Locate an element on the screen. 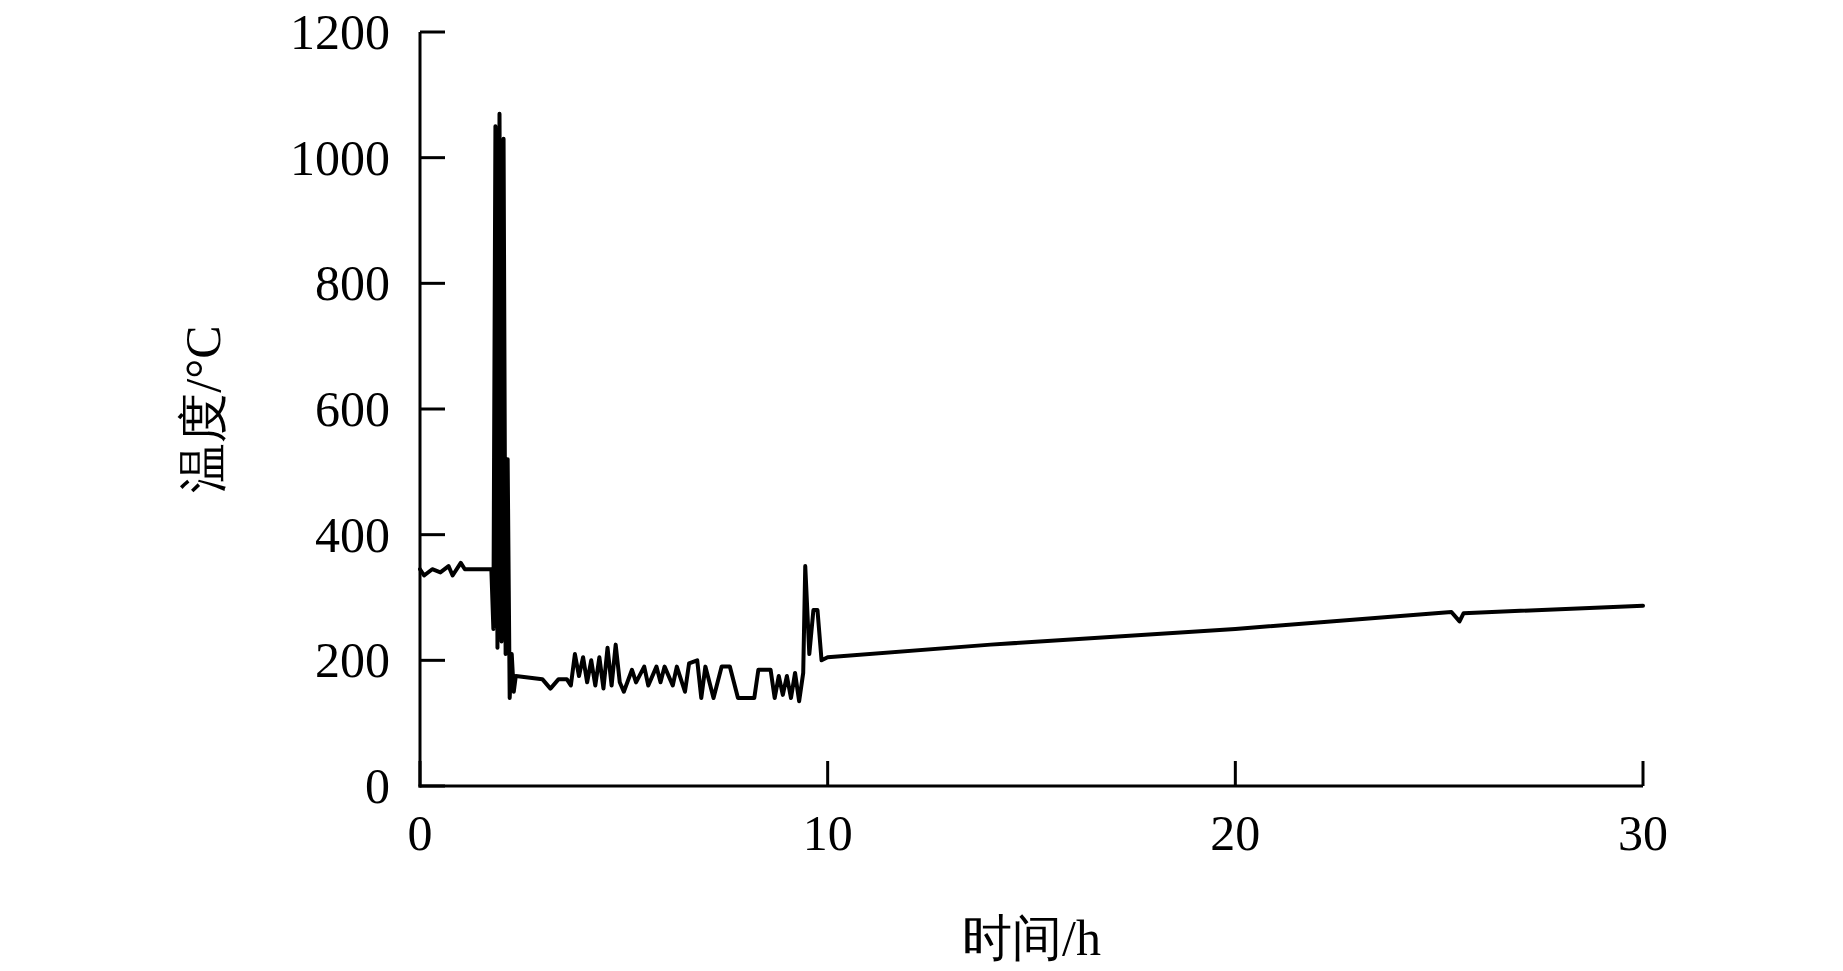 The image size is (1843, 971). x-tick-label: 20 is located at coordinates (1235, 833).